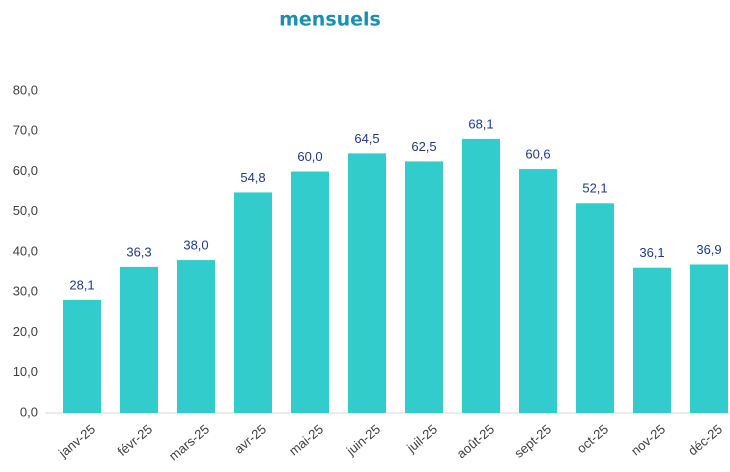  I want to click on x-tick-label: juil-25, so click(421, 438).